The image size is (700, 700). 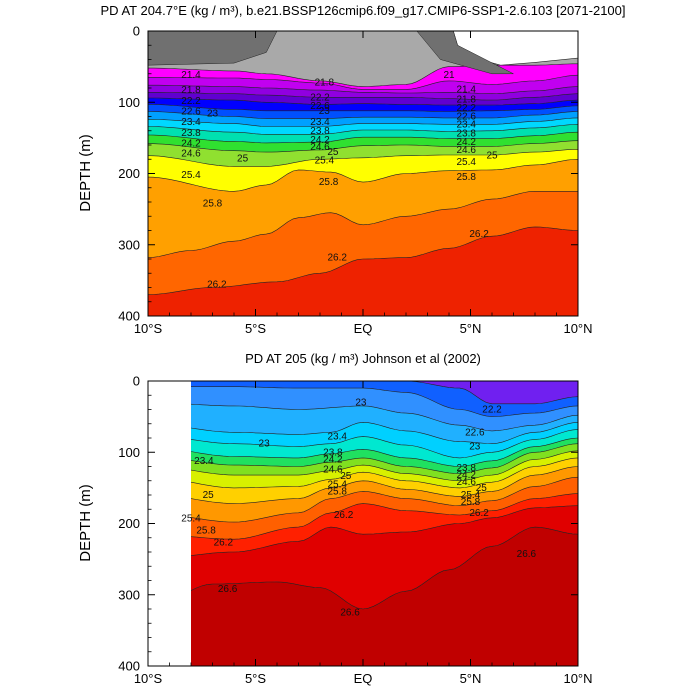 I want to click on bottom-y-axis-label: DEPTH (m), so click(x=85, y=523).